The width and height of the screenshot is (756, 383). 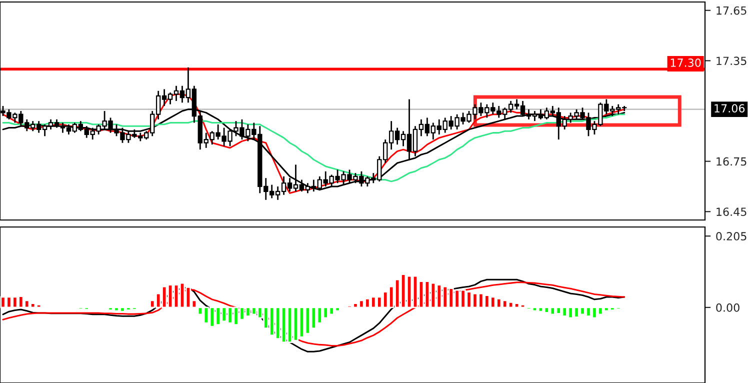 What do you see at coordinates (729, 108) in the screenshot?
I see `ref-line-label: 17.06` at bounding box center [729, 108].